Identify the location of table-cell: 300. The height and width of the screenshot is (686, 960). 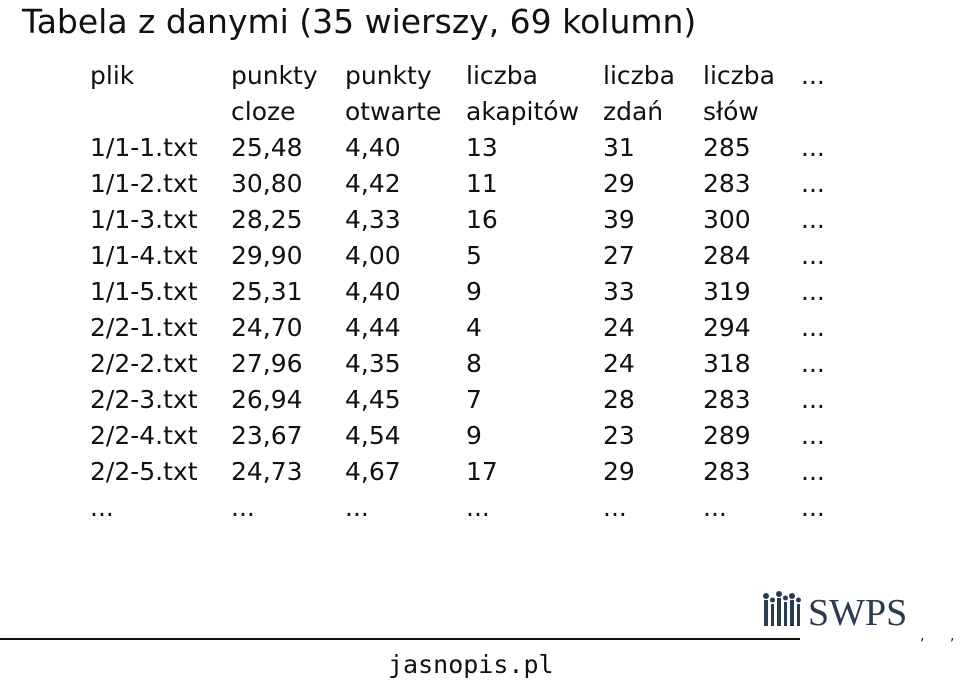
(727, 219).